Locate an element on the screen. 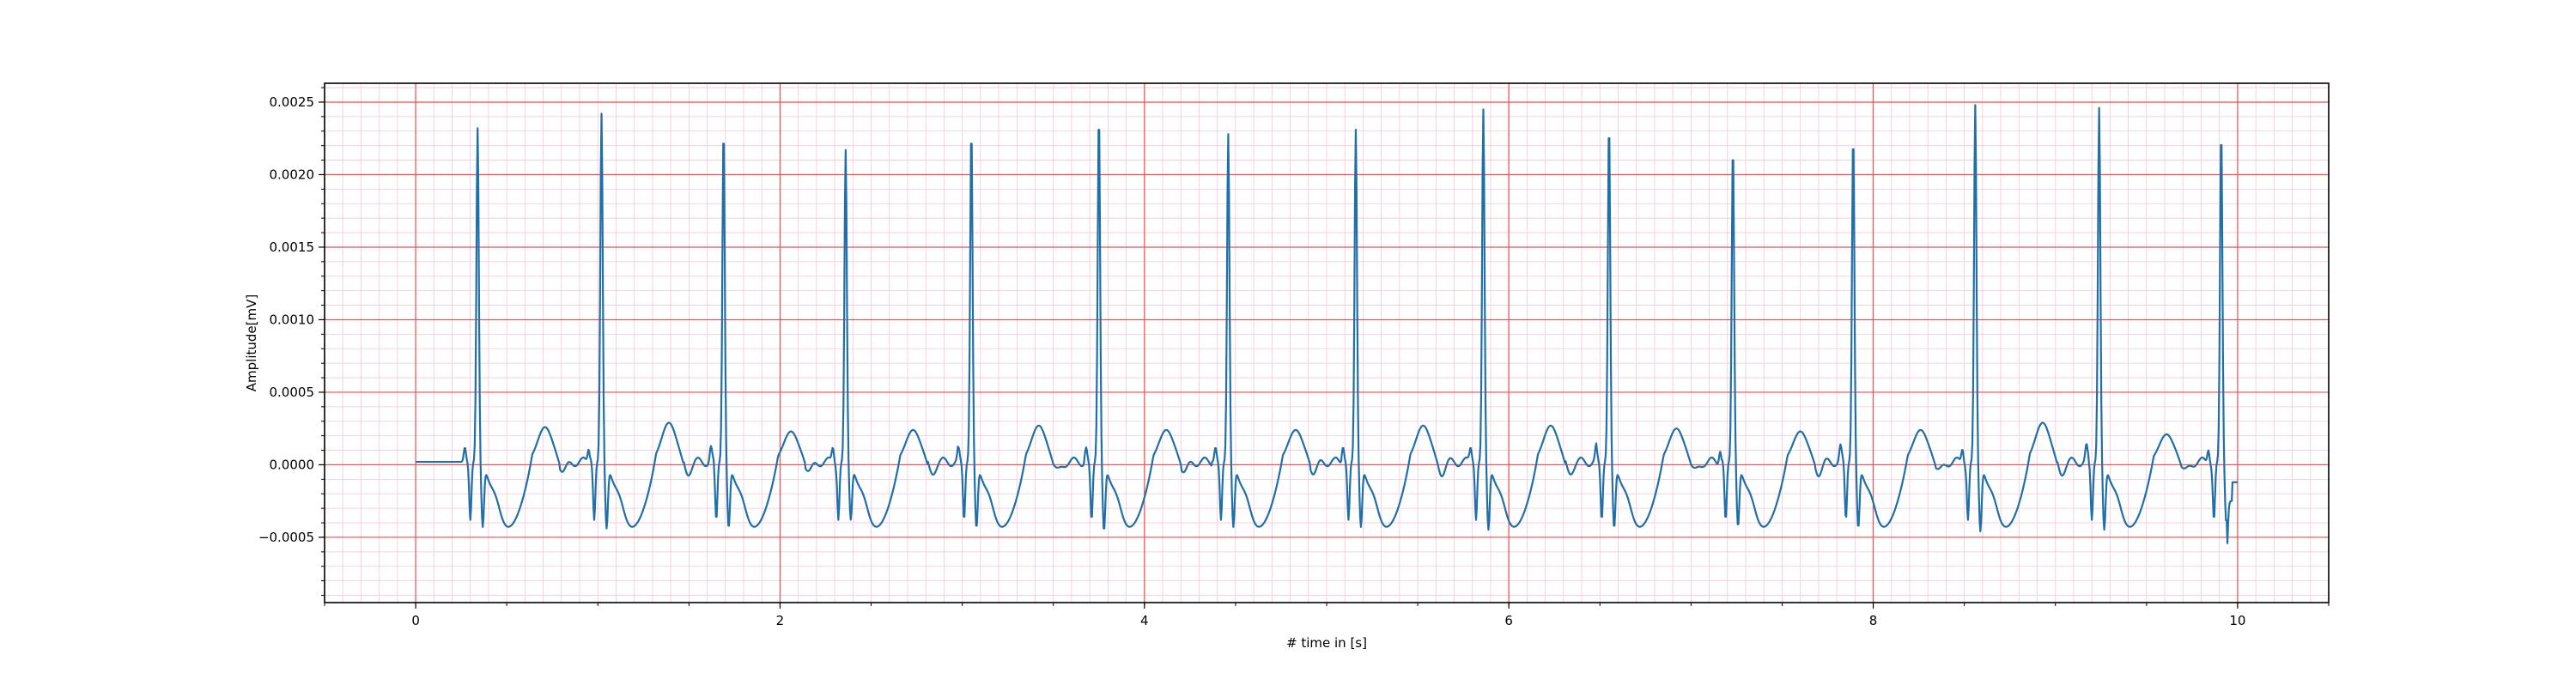 Image resolution: width=2576 pixels, height=691 pixels. y-tick-label: 0.0025 is located at coordinates (292, 102).